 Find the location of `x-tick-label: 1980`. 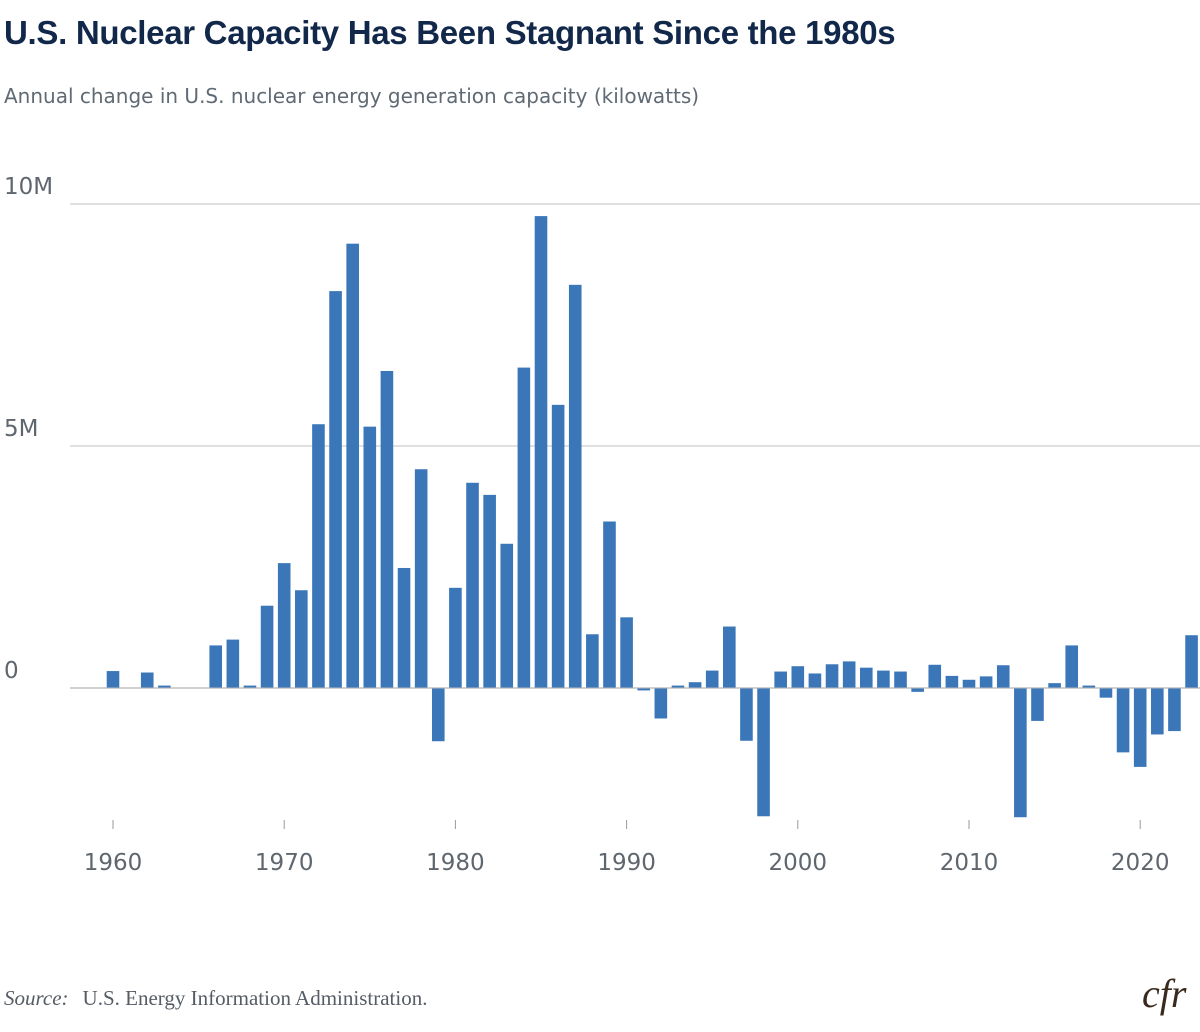

x-tick-label: 1980 is located at coordinates (455, 863).